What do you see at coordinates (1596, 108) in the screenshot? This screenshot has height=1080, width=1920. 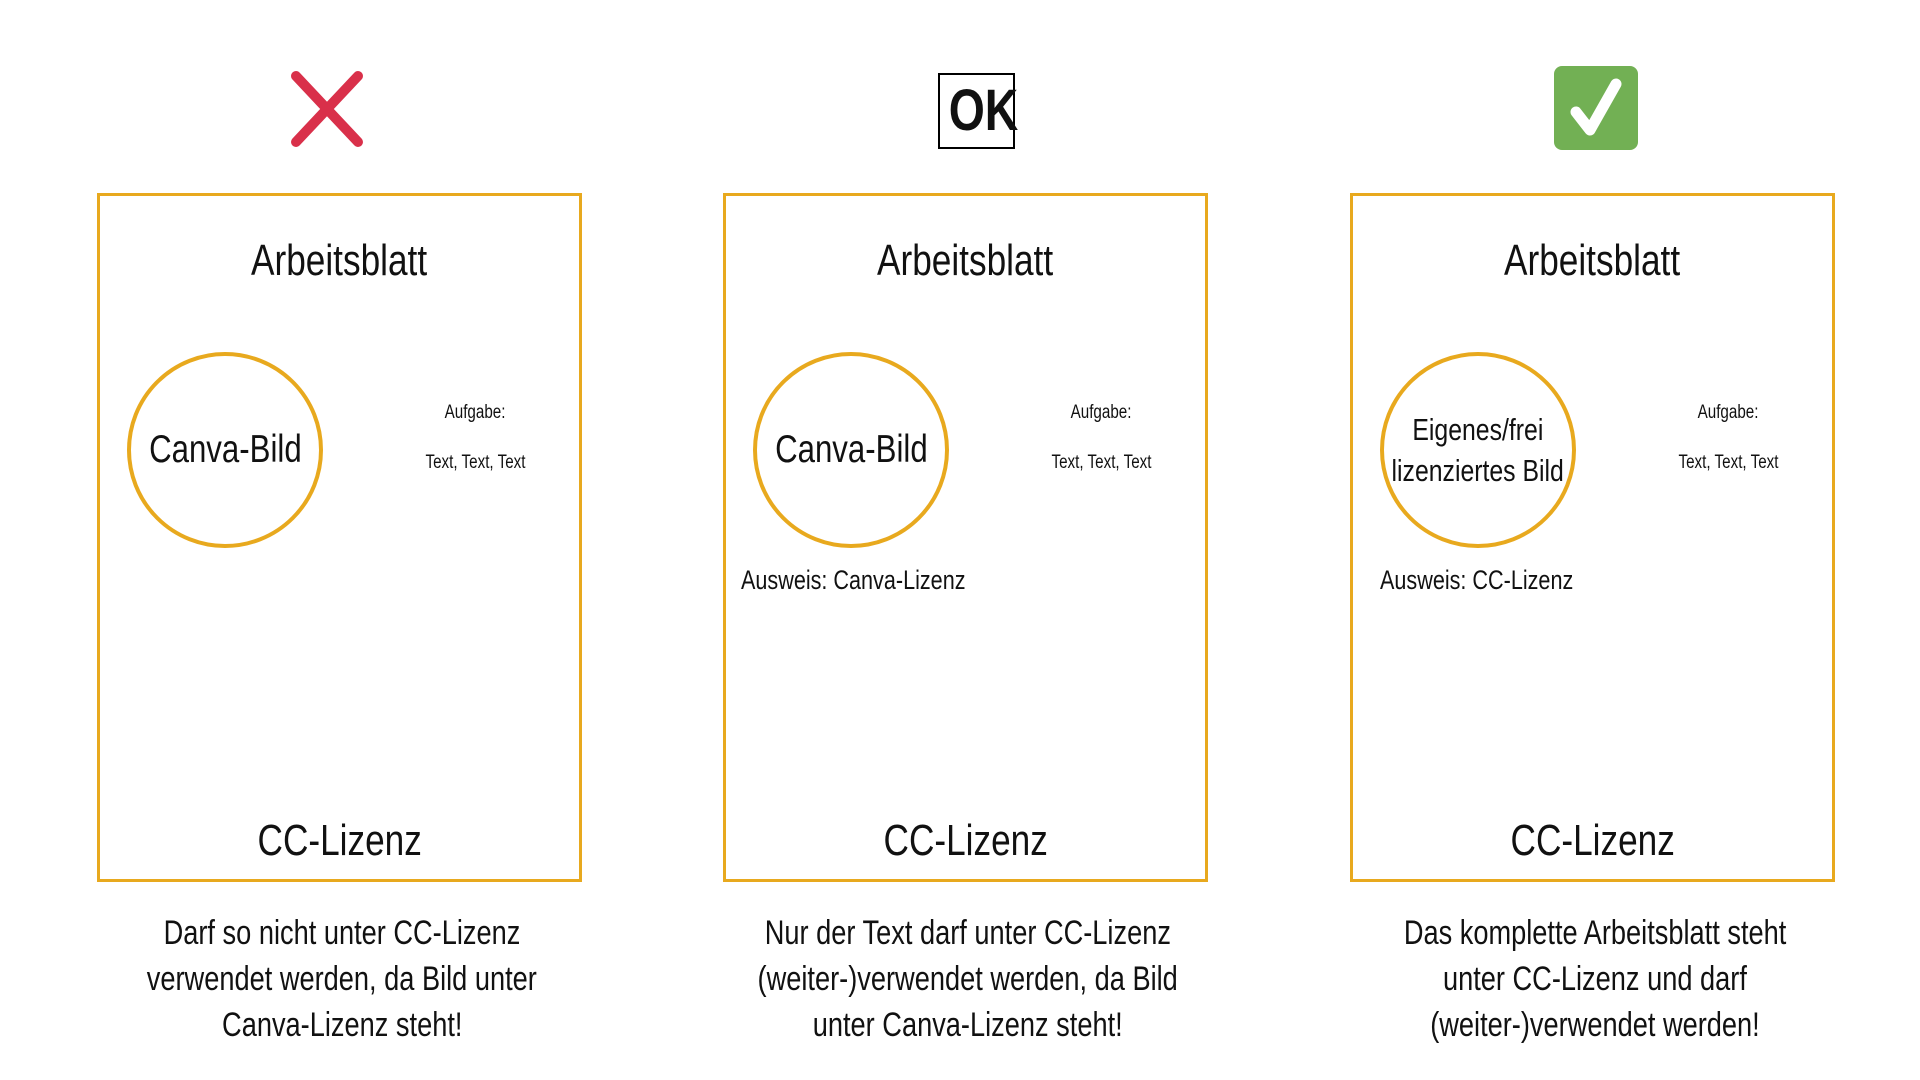 I see `checkmark-icon` at bounding box center [1596, 108].